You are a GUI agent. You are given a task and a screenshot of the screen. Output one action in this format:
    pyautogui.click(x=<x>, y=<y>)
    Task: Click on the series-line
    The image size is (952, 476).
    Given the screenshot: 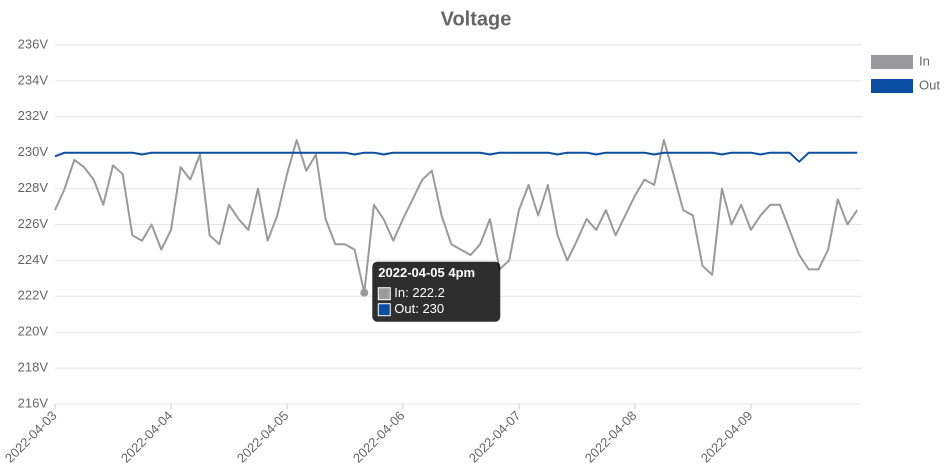 What is the action you would take?
    pyautogui.click(x=456, y=157)
    